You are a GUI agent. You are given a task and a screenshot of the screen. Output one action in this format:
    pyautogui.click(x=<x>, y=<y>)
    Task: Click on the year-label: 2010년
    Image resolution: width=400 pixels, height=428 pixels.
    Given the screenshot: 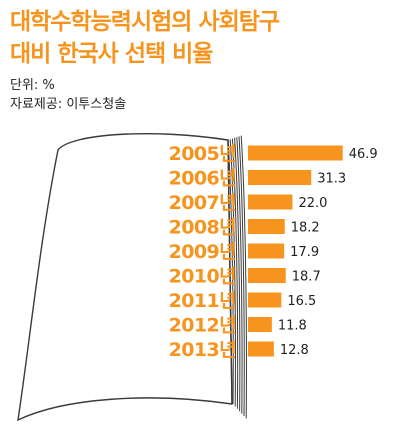 What is the action you would take?
    pyautogui.click(x=202, y=277)
    